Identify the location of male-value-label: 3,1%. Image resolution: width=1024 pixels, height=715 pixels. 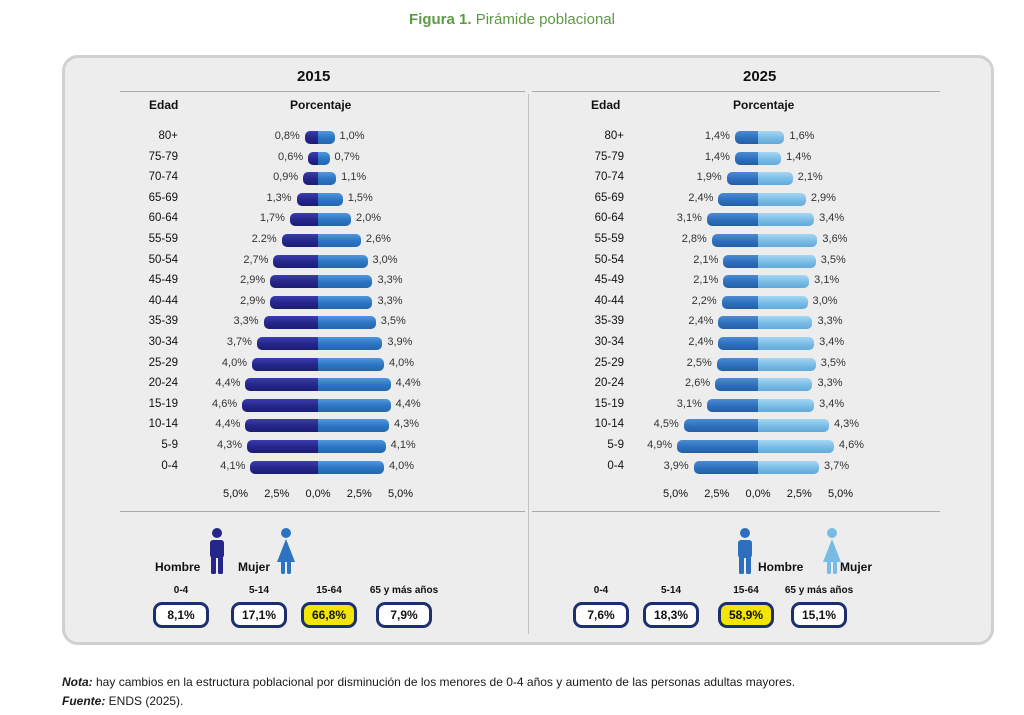
(689, 218).